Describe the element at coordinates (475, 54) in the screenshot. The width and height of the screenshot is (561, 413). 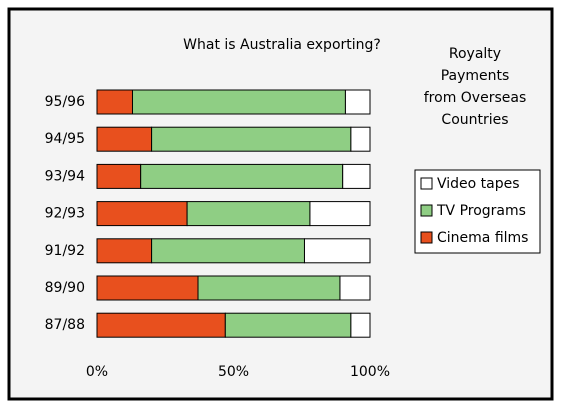
I see `annotation: Royalty` at that location.